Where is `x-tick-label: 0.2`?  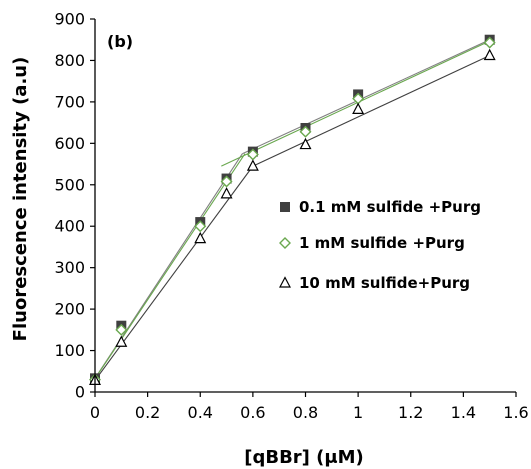 x-tick-label: 0.2 is located at coordinates (147, 412).